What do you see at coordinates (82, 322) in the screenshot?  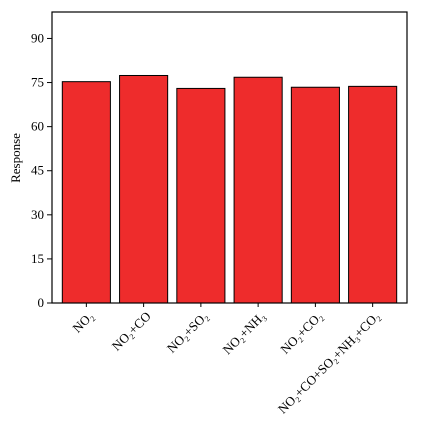 I see `x-tick-label: NO₂` at bounding box center [82, 322].